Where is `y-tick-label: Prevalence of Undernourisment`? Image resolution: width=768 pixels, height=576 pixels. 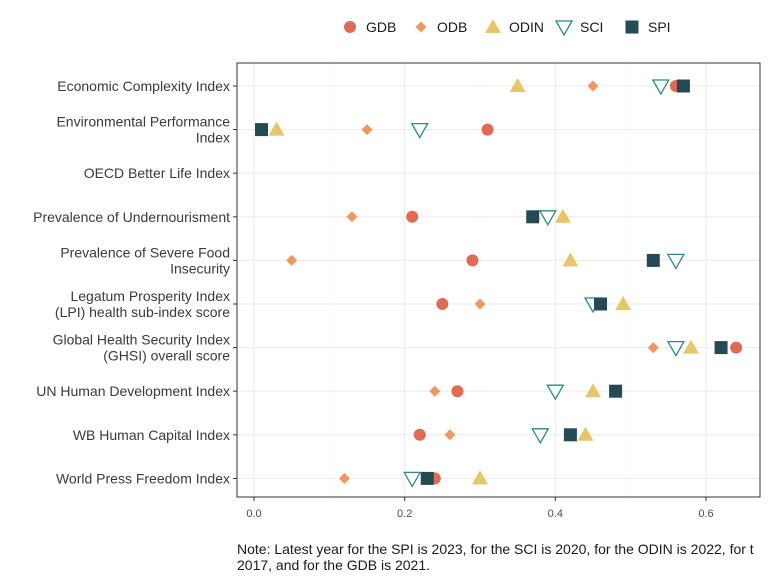 y-tick-label: Prevalence of Undernourisment is located at coordinates (131, 217).